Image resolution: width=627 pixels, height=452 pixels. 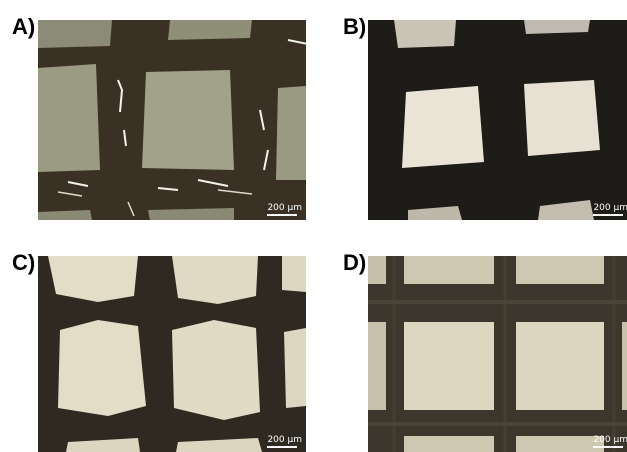 I want to click on scale-bar-line-c, so click(x=282, y=447).